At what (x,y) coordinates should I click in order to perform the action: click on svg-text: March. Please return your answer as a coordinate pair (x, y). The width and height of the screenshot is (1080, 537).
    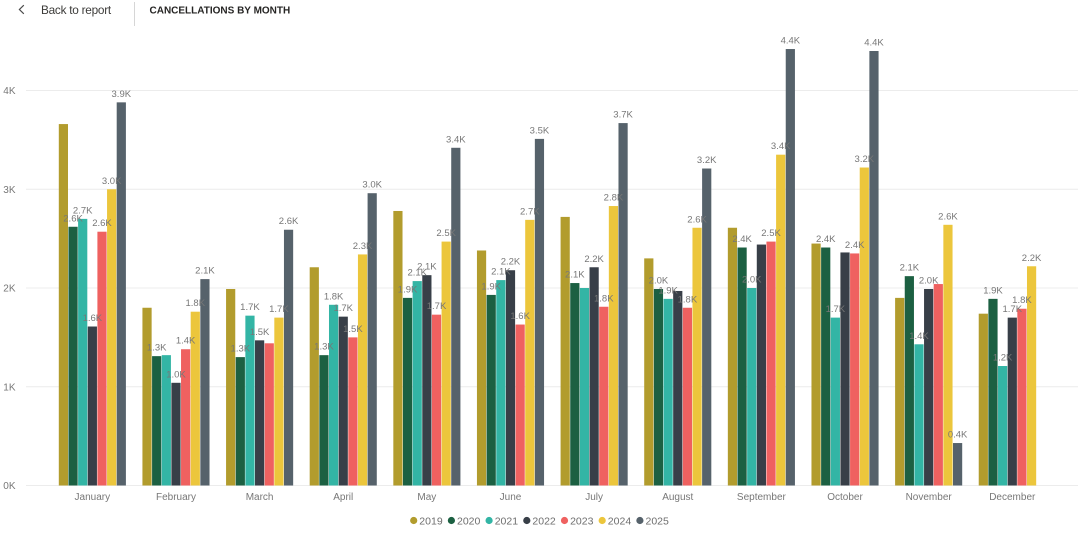
    Looking at the image, I should click on (260, 497).